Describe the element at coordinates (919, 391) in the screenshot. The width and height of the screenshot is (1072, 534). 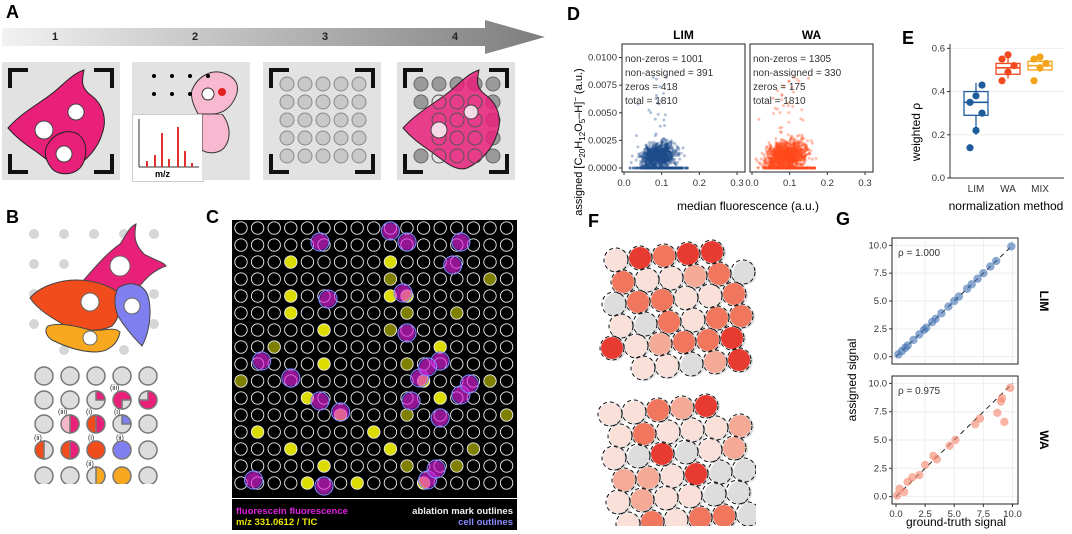
I see `g-rho-annotation: ρ = 0.975` at that location.